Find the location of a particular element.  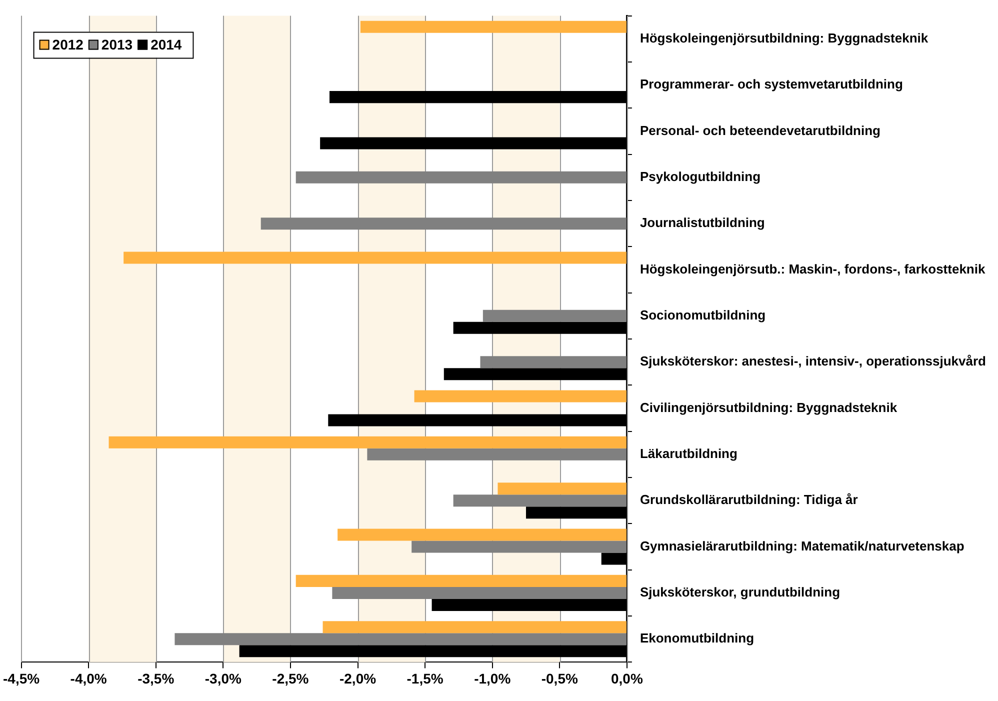

y-tick-label: Psykologutbildning is located at coordinates (700, 176).